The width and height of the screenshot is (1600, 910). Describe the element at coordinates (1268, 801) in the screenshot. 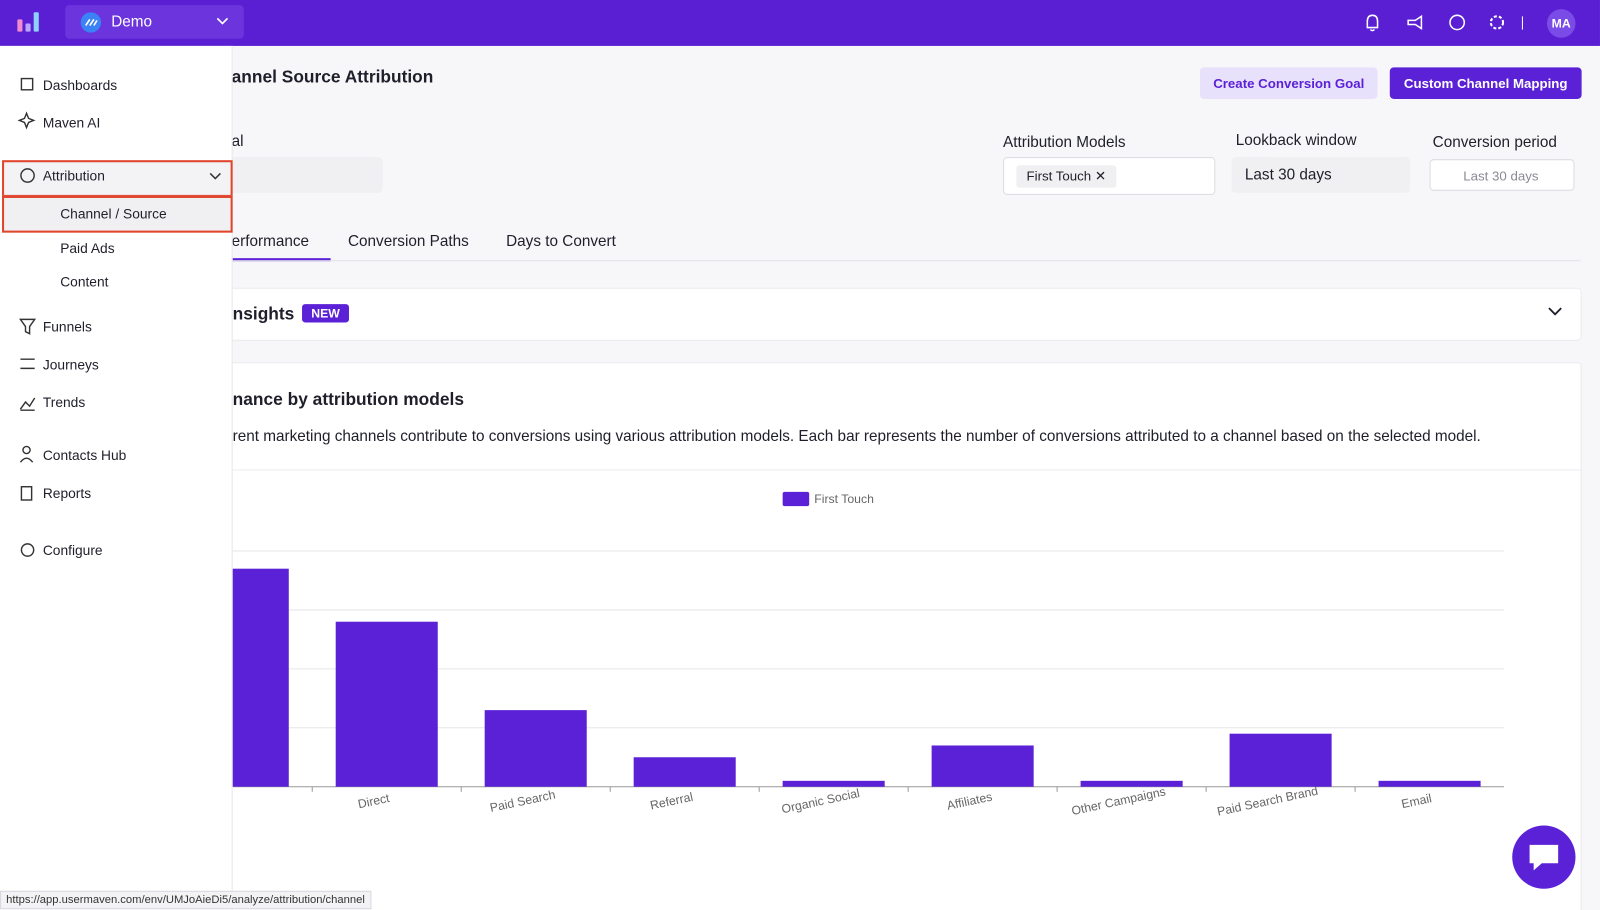

I see `x-tick-label: Paid Search Brand` at that location.